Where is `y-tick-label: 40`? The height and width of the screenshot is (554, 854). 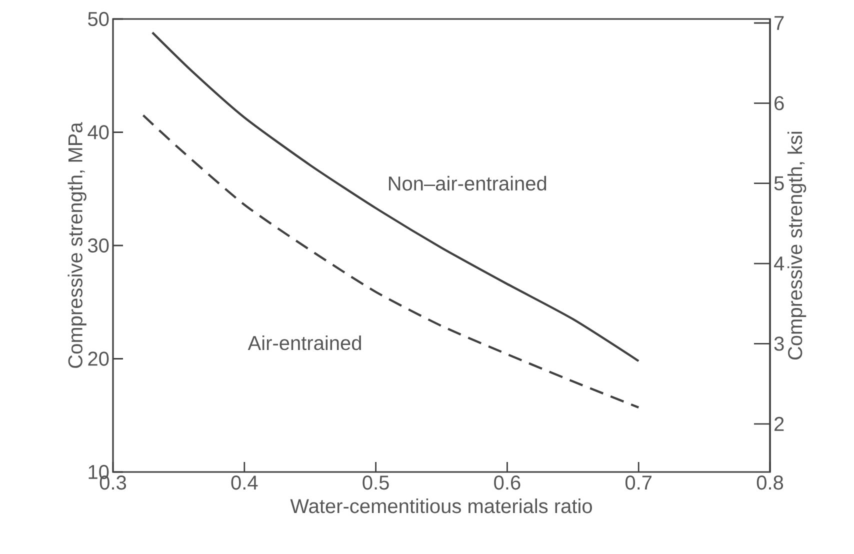 y-tick-label: 40 is located at coordinates (98, 132).